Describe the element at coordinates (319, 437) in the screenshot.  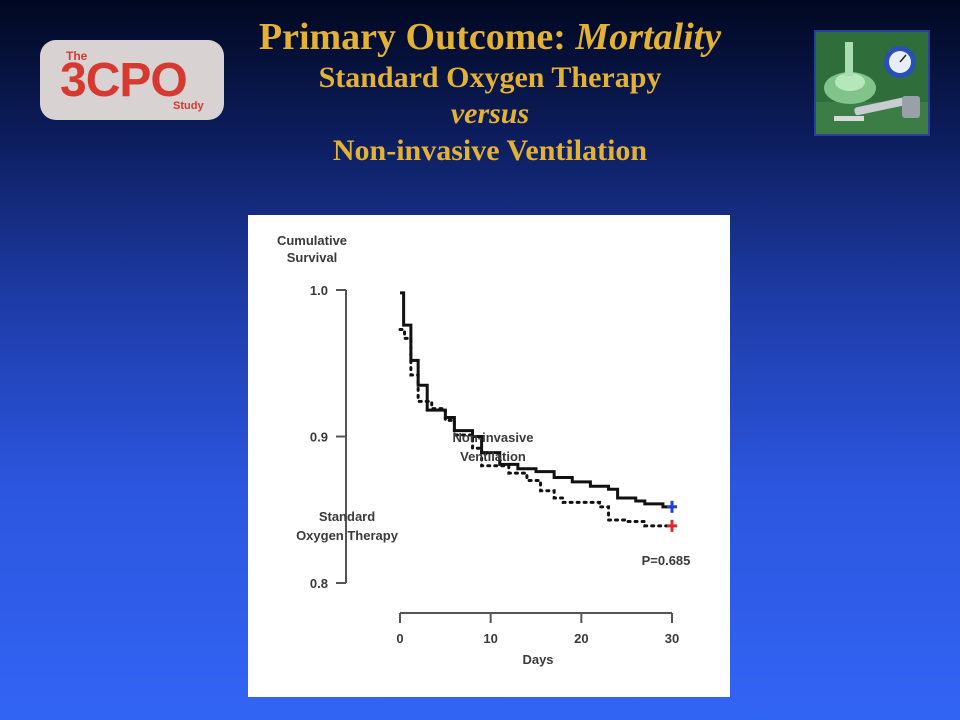
I see `y-tick-label: 0.9` at that location.